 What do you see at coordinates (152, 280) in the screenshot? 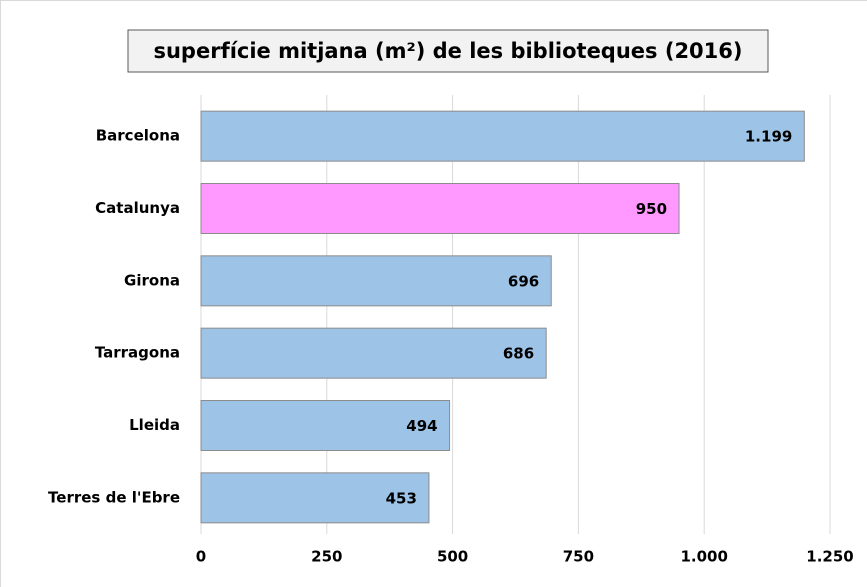
I see `y-tick-label: Girona` at bounding box center [152, 280].